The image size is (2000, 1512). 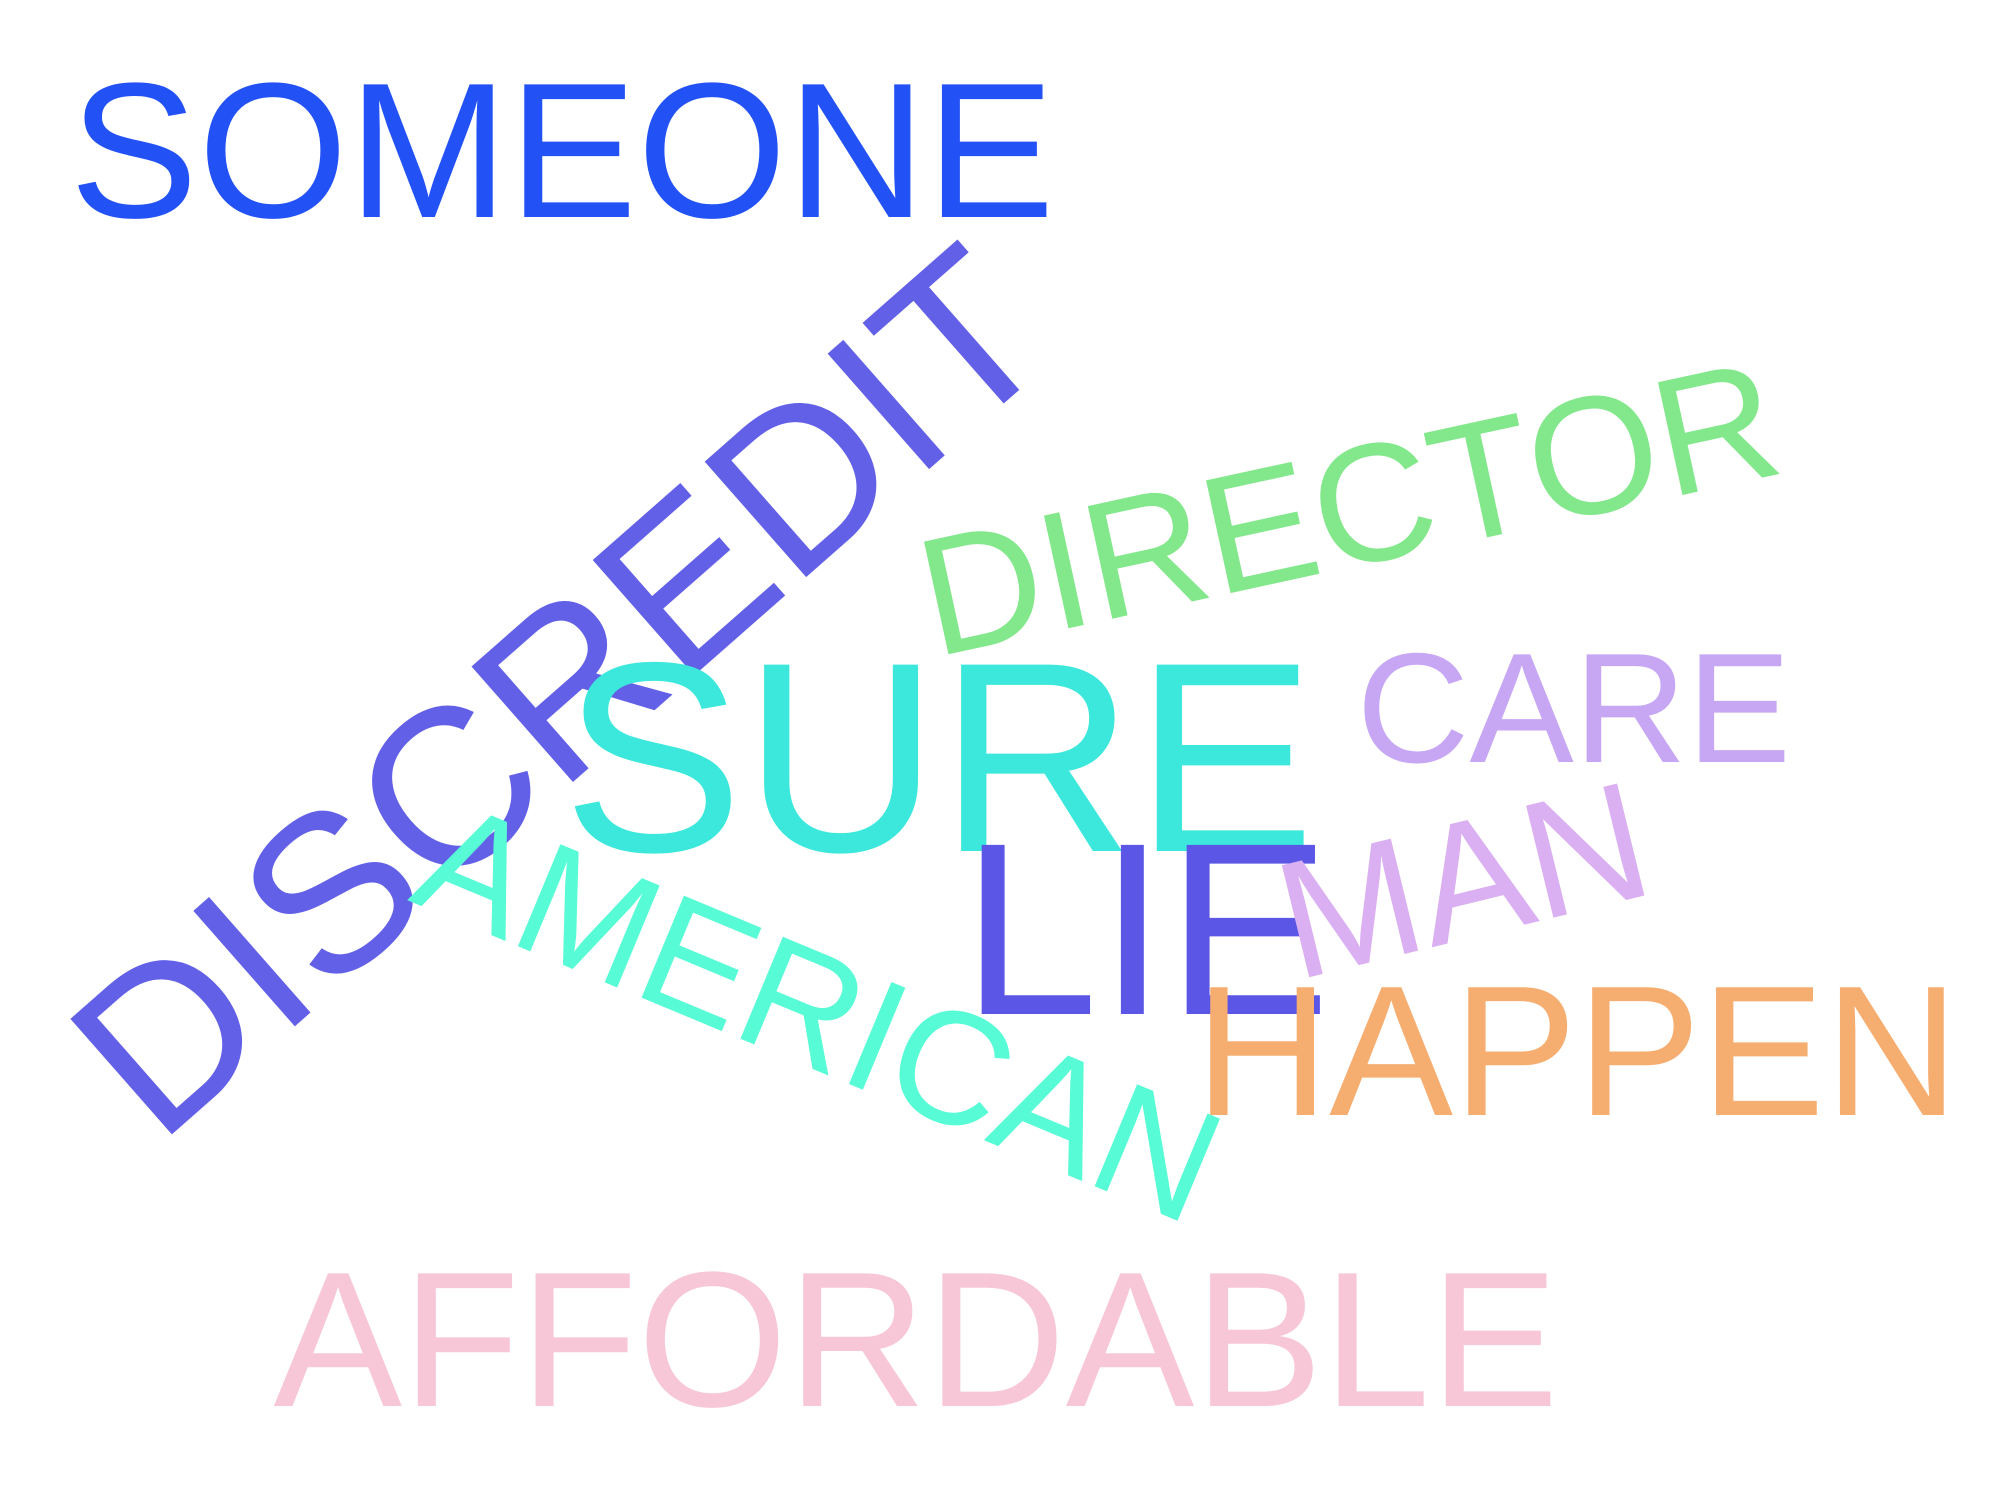 What do you see at coordinates (1577, 1051) in the screenshot?
I see `word-happen: HAPPEN` at bounding box center [1577, 1051].